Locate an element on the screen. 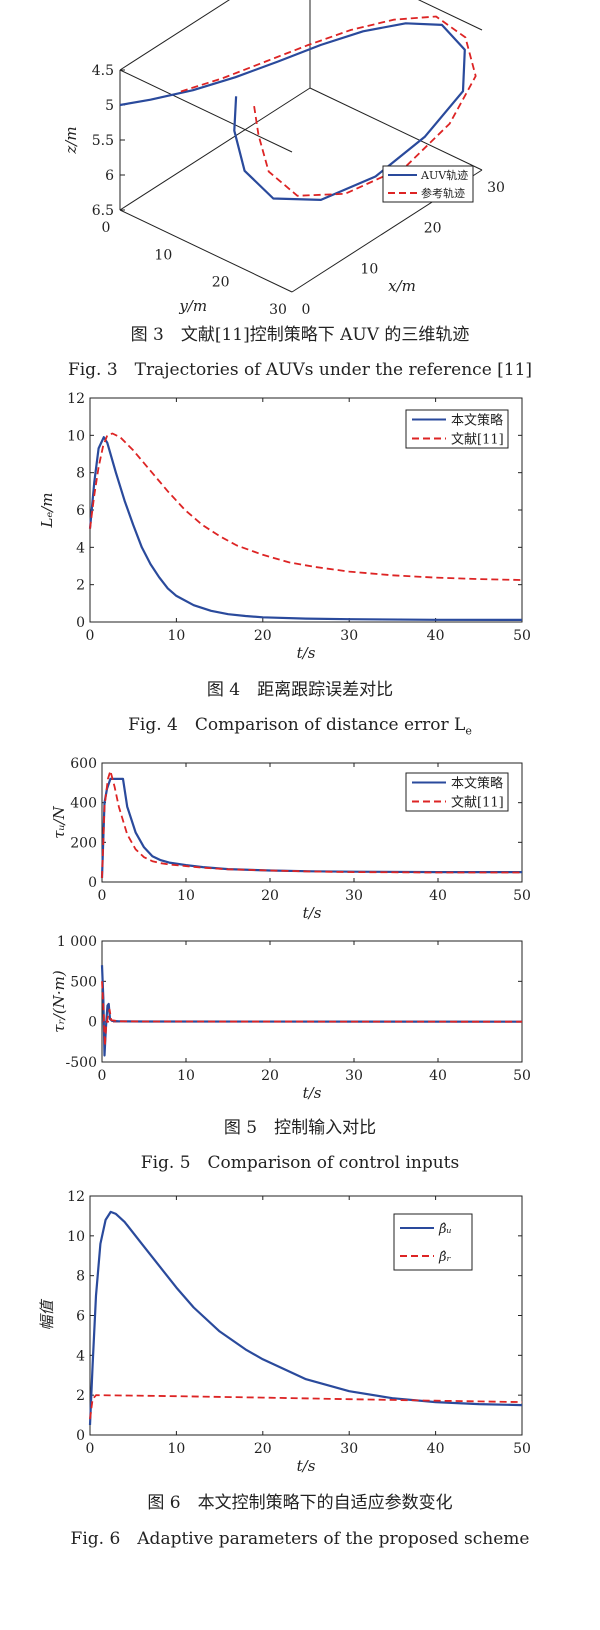 Image resolution: width=600 pixels, height=1630 pixels. fig5b-x-tick-label: 30 is located at coordinates (354, 1076).